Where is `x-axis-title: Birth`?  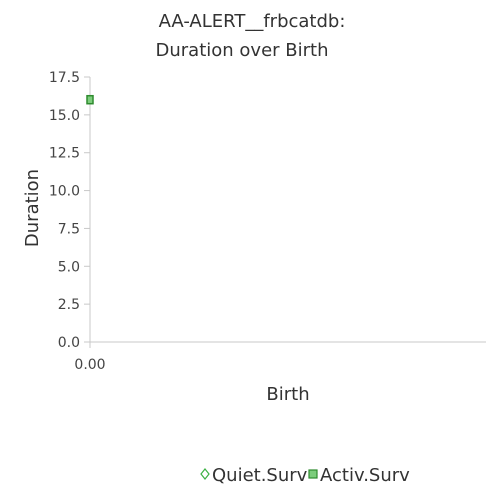
x-axis-title: Birth is located at coordinates (287, 394).